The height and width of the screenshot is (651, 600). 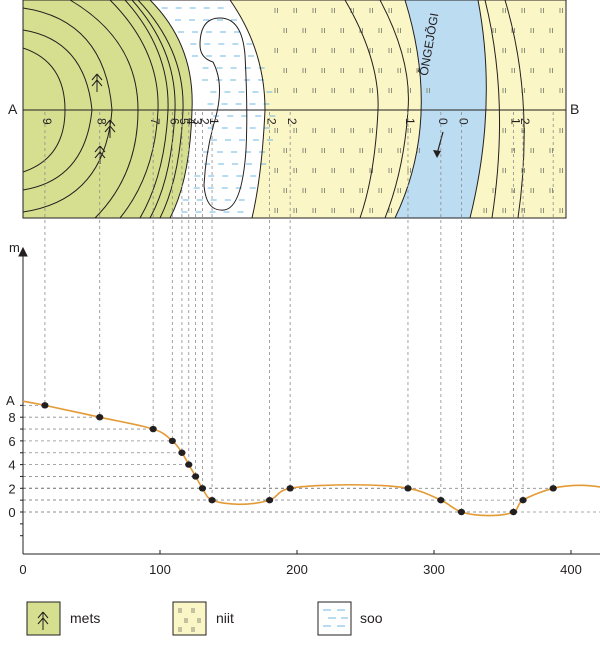 What do you see at coordinates (10, 400) in the screenshot?
I see `y-axis-start-label: A` at bounding box center [10, 400].